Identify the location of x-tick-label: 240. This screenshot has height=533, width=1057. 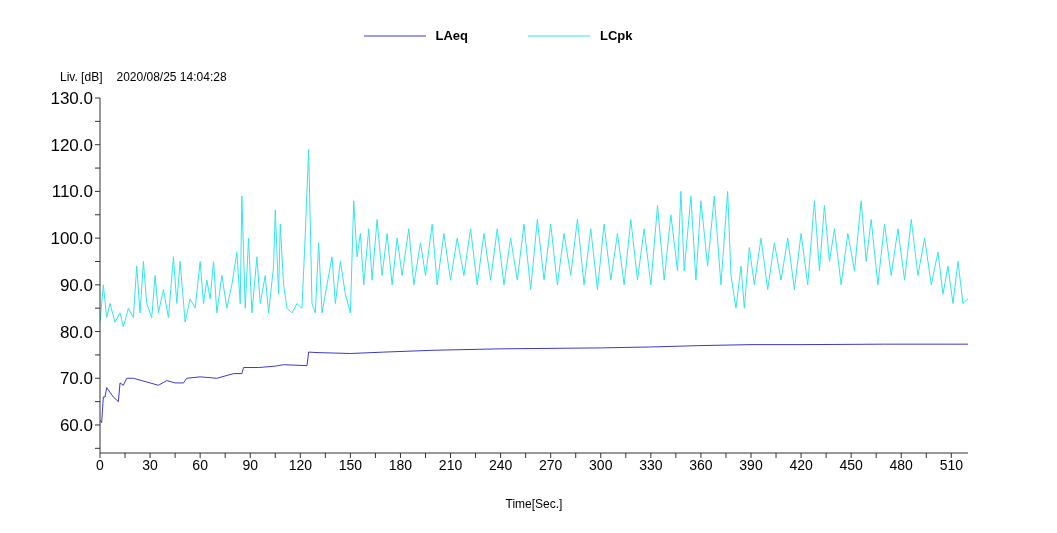
(500, 464).